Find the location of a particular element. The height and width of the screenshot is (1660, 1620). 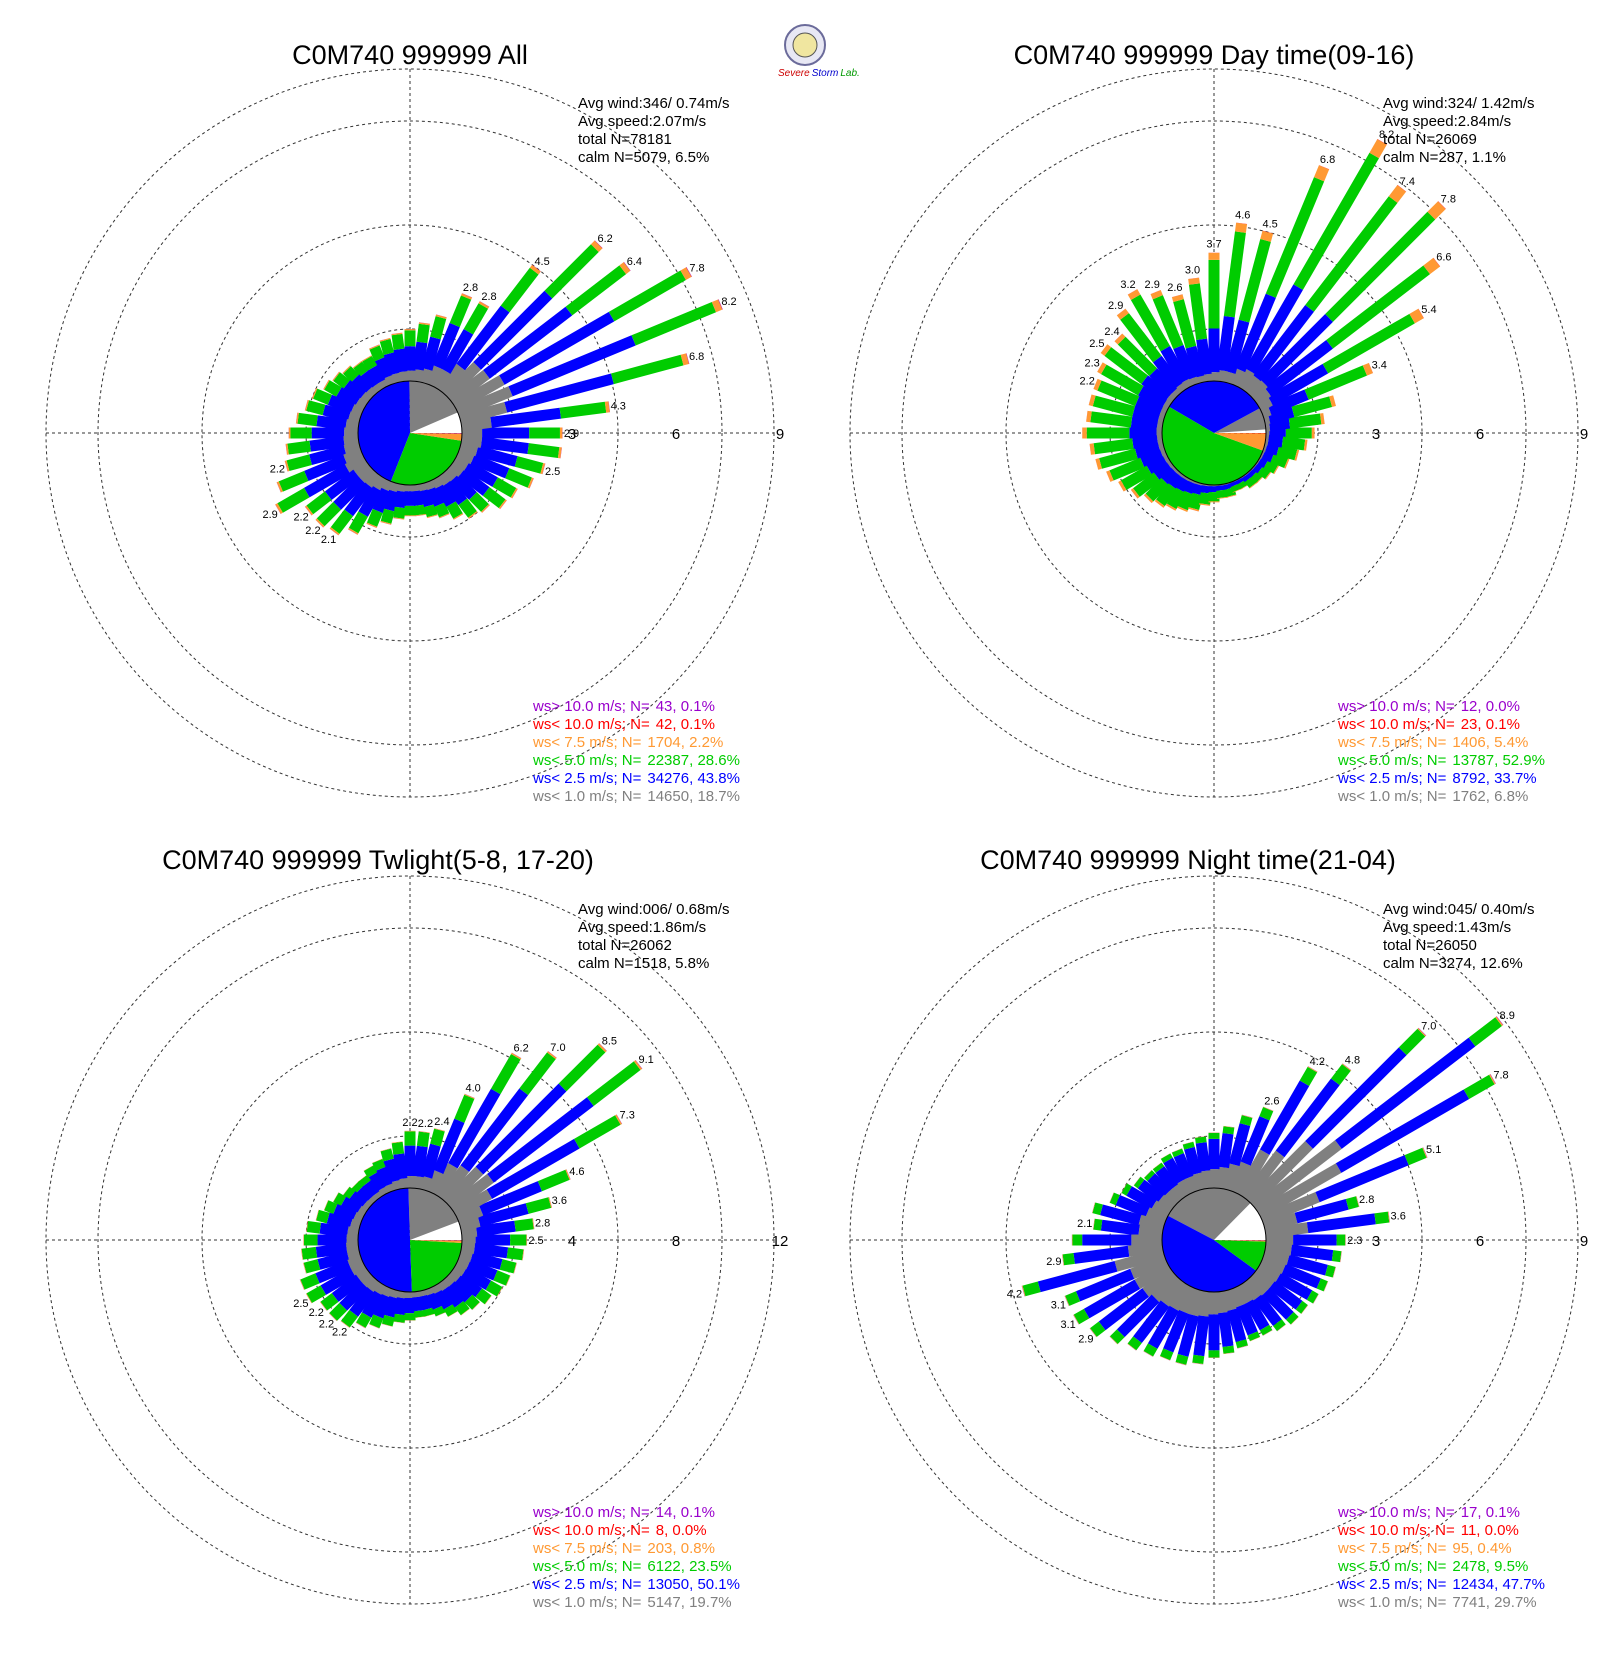

stat-avg-speed: Avg speed:2.84m/s is located at coordinates (1447, 121).